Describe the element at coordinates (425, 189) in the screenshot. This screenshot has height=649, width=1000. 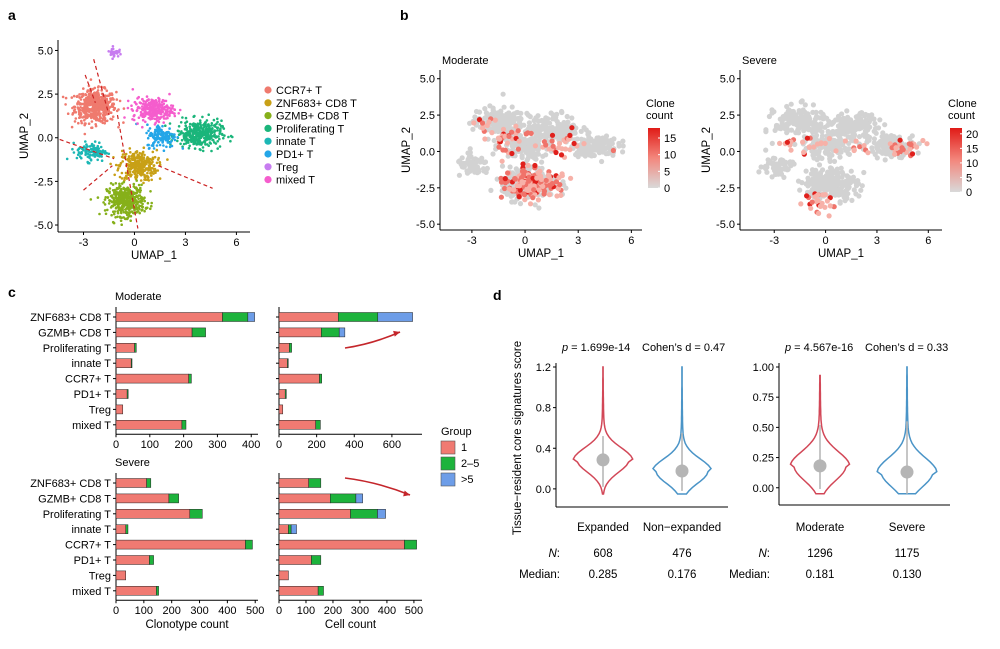
I see `y-tick-label: -2.5` at that location.